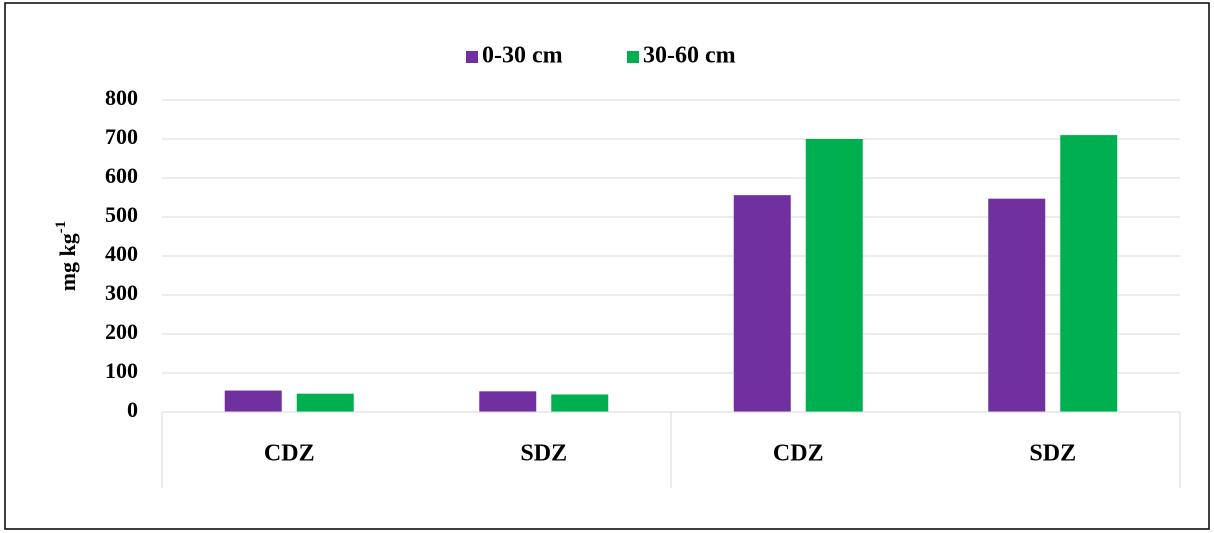 This screenshot has height=533, width=1214. What do you see at coordinates (121, 292) in the screenshot?
I see `y-tick-label: 300` at bounding box center [121, 292].